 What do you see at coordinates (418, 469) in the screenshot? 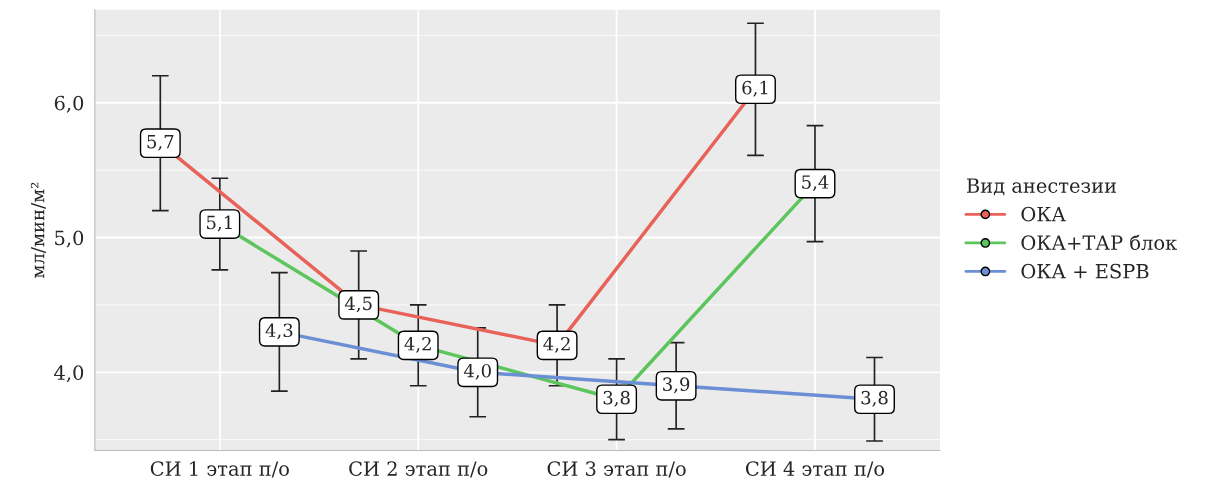
I see `x-tick-label: СИ 2 этап п/о` at bounding box center [418, 469].